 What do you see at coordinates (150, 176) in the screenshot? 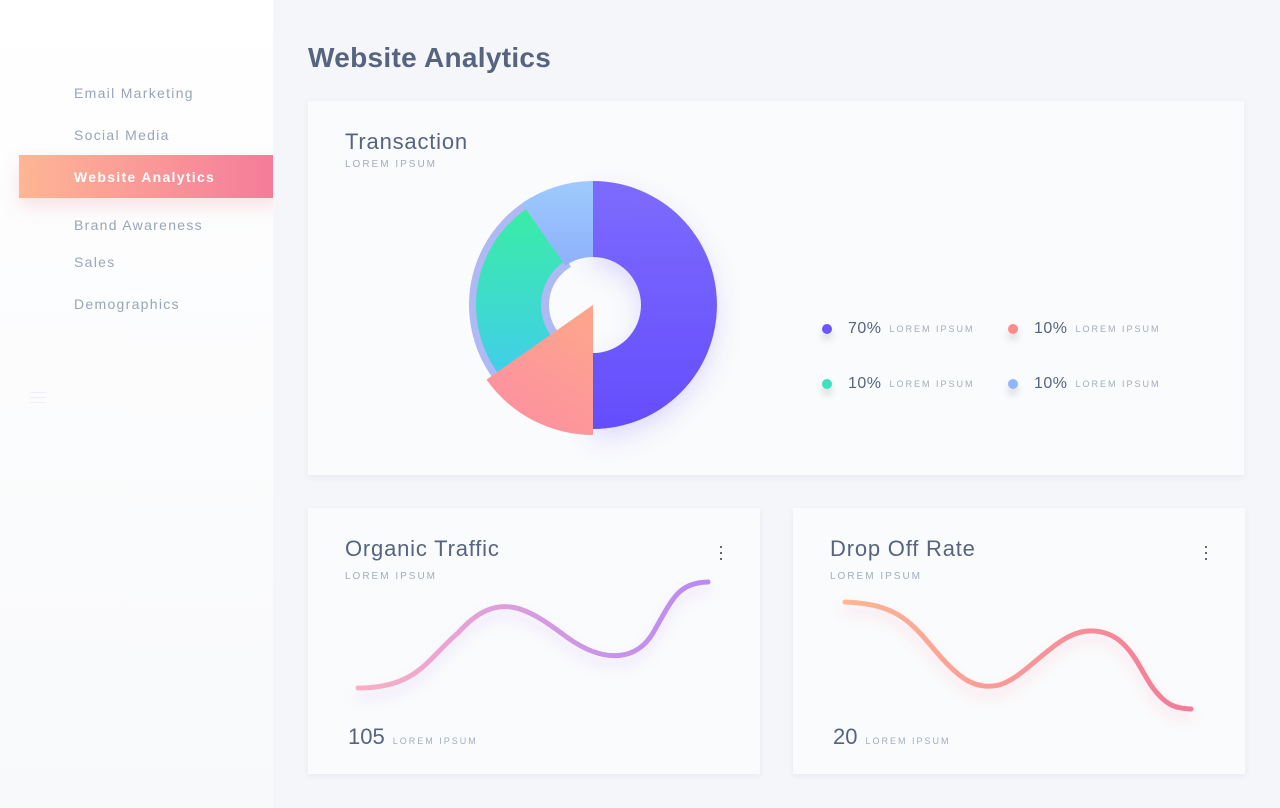
I see `sidebar-item-website-analytics: Website Analytics` at bounding box center [150, 176].